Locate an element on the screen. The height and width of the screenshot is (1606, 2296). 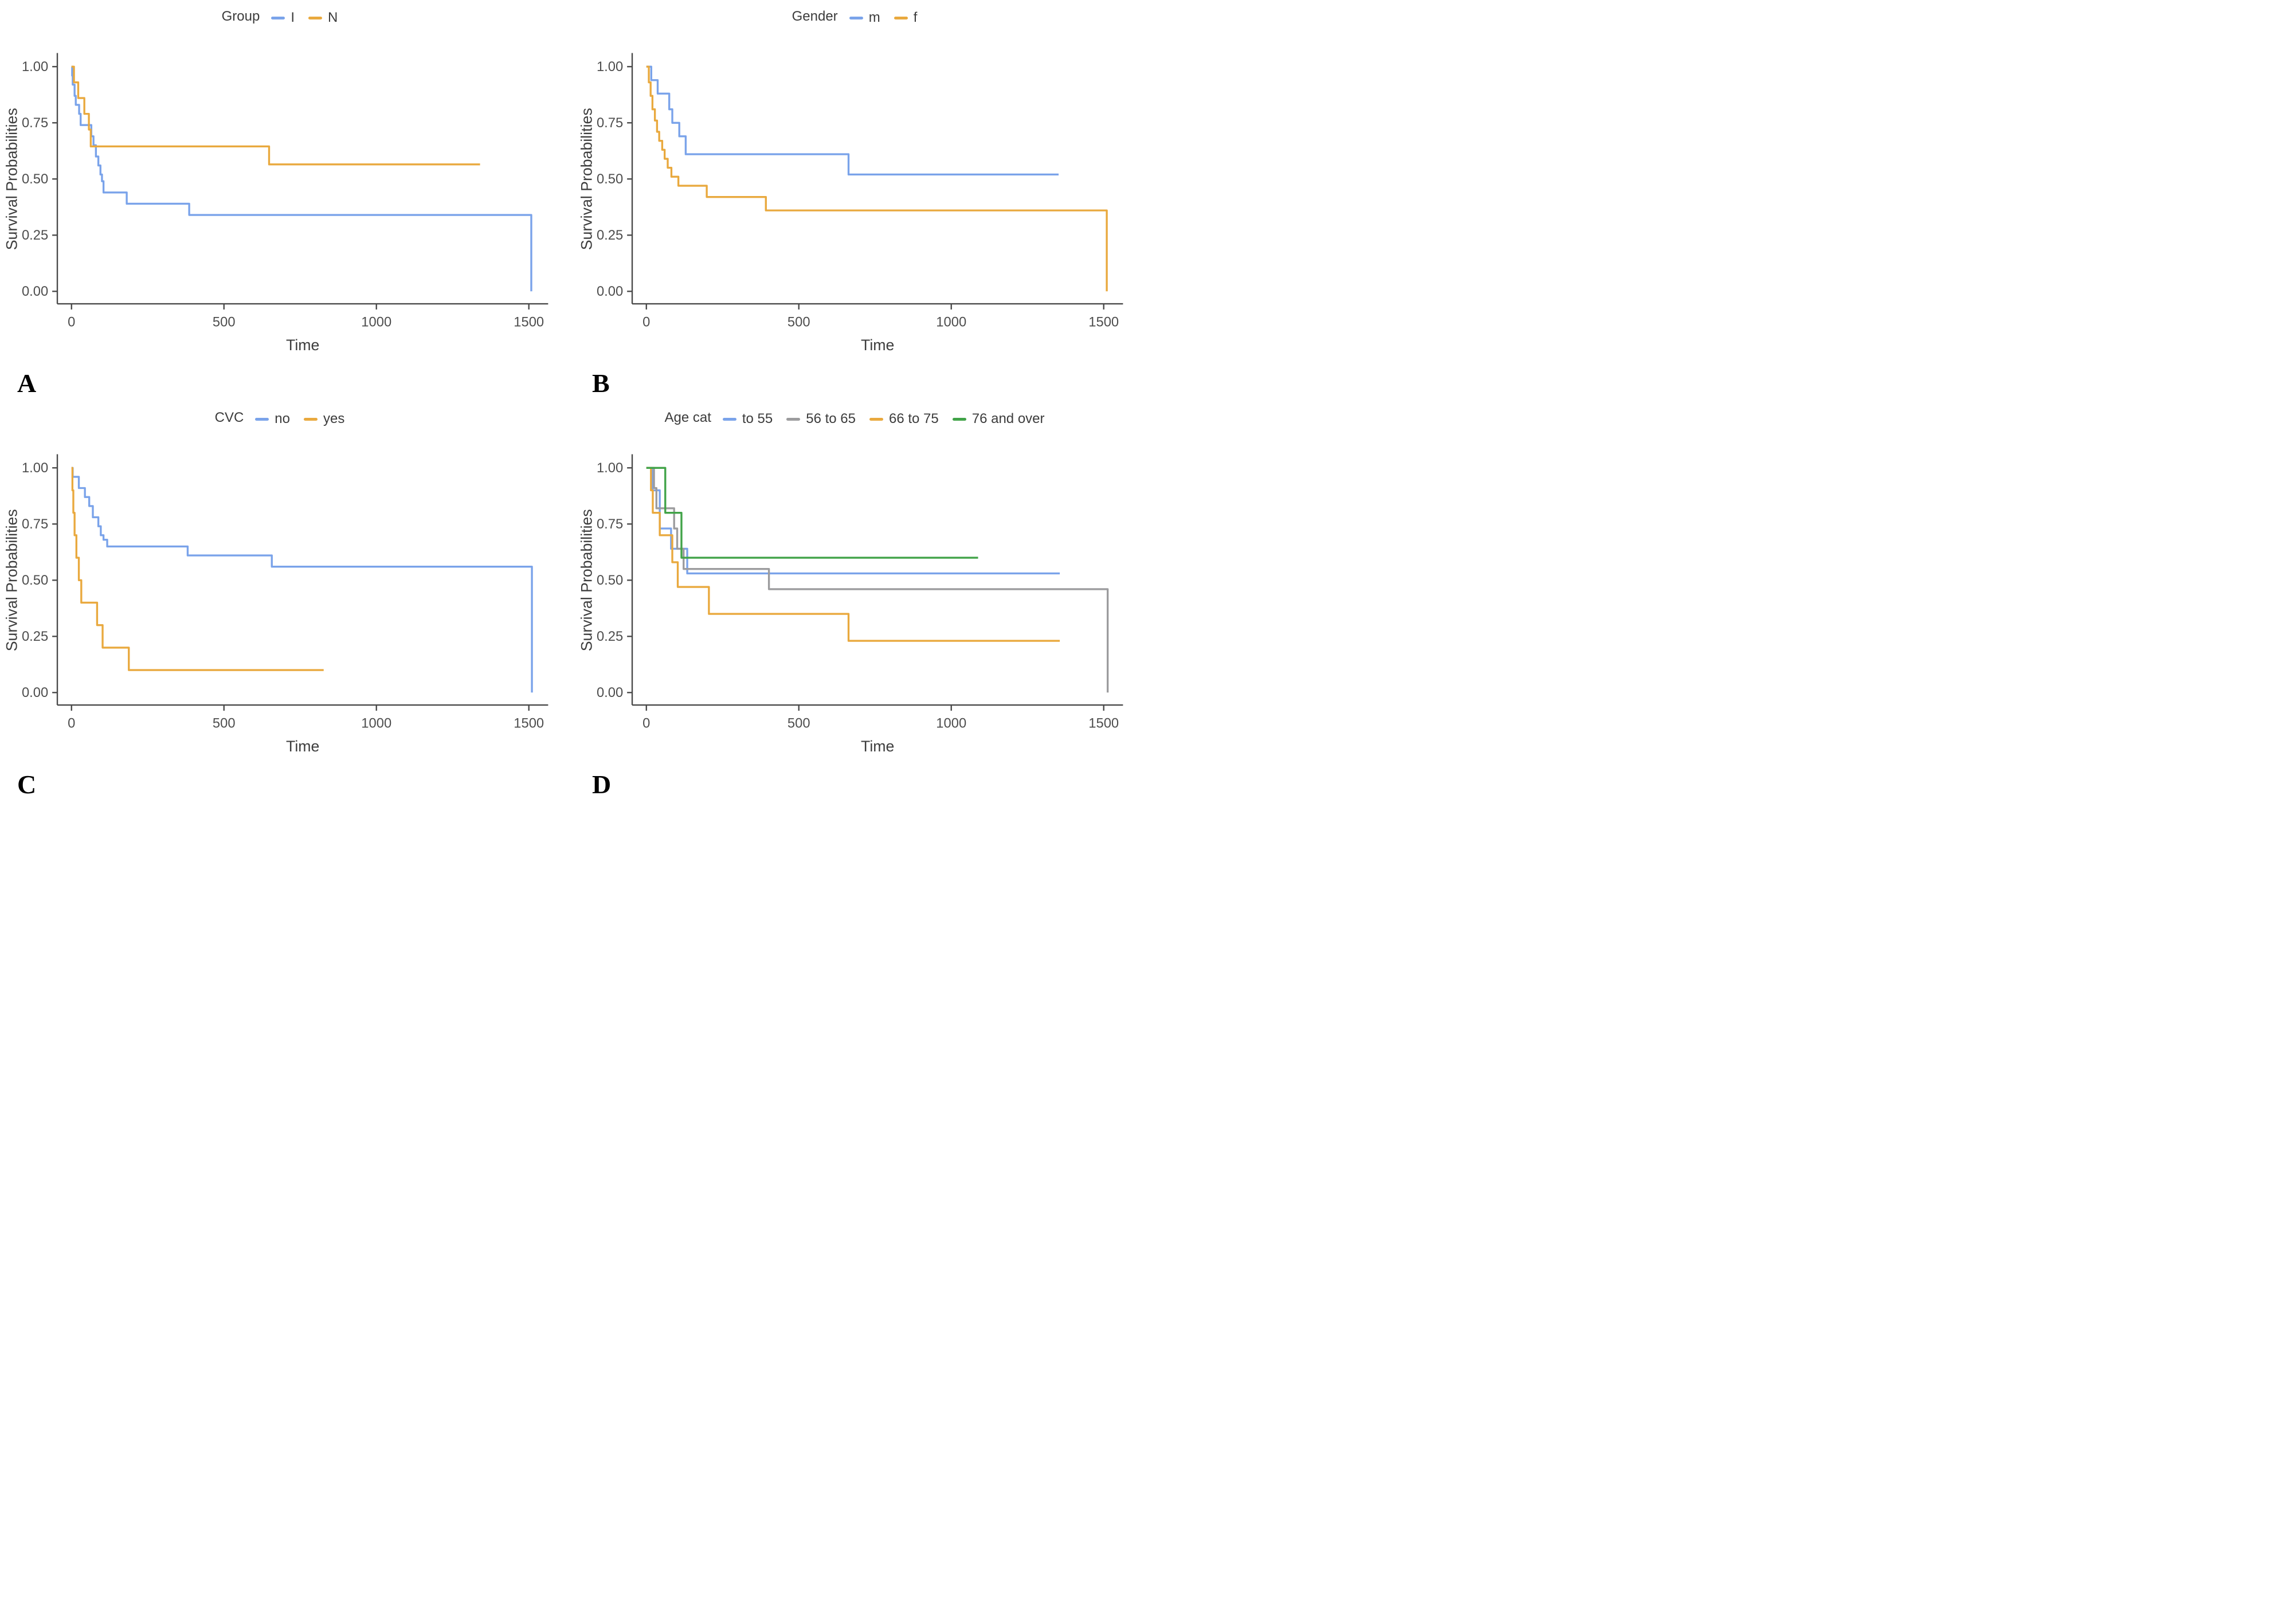
legend-items: to 55 56 to 65 66 to 75 76 and over is located at coordinates (890, 418).